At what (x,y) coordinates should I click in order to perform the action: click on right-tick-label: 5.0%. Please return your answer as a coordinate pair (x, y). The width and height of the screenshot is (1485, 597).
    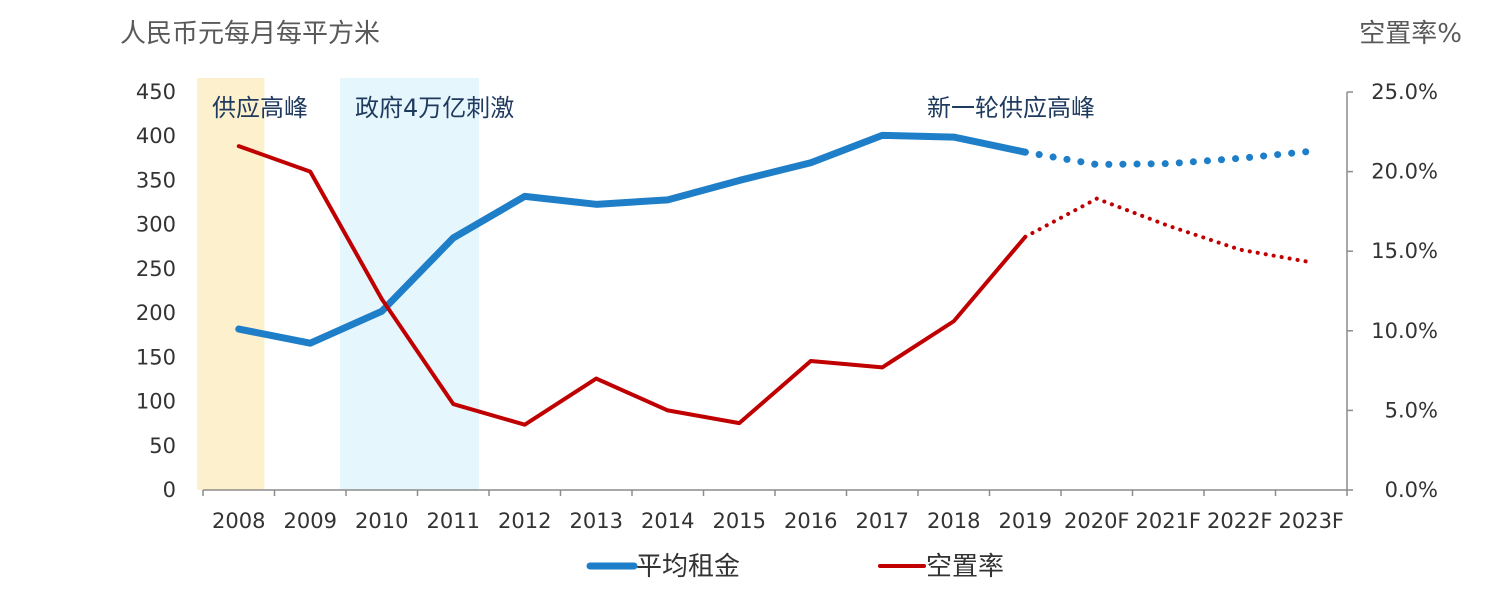
    Looking at the image, I should click on (1411, 410).